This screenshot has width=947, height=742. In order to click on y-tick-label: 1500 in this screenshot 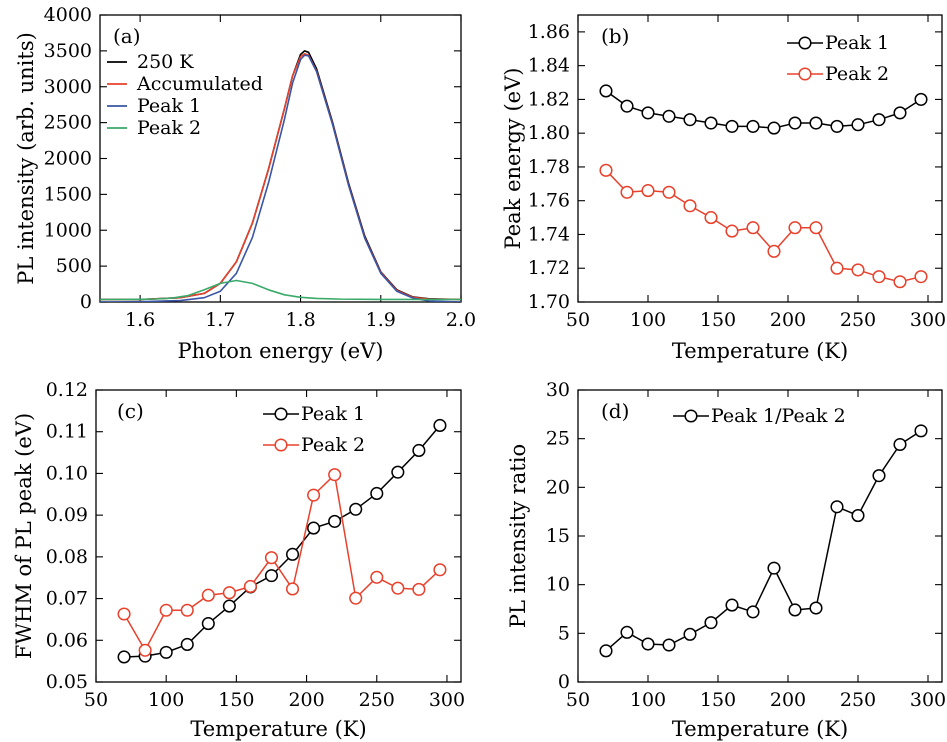, I will do `click(68, 194)`.